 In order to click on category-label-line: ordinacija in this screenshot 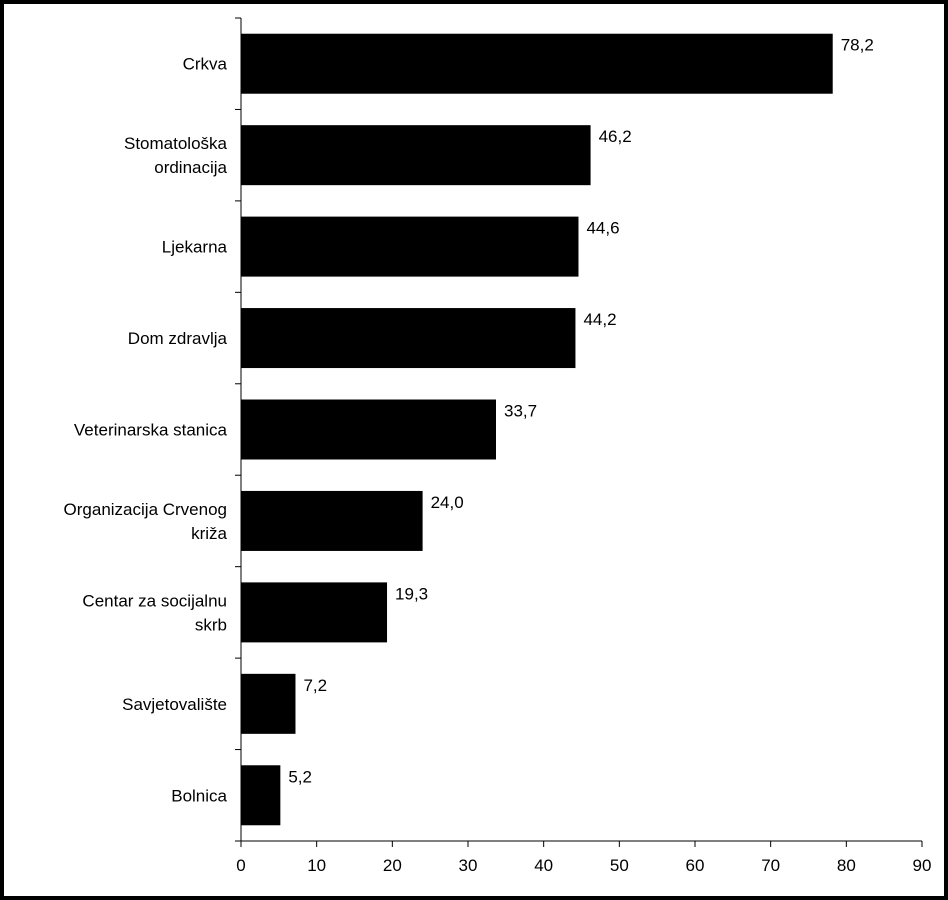, I will do `click(190, 167)`.